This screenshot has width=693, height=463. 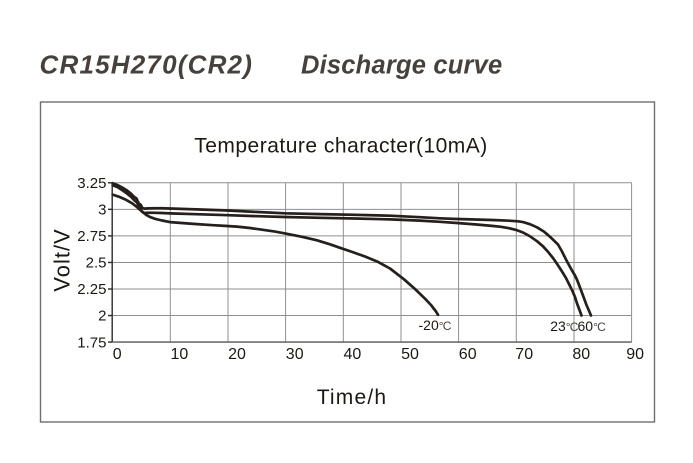 I want to click on svg-text: 1.75, so click(x=91, y=342).